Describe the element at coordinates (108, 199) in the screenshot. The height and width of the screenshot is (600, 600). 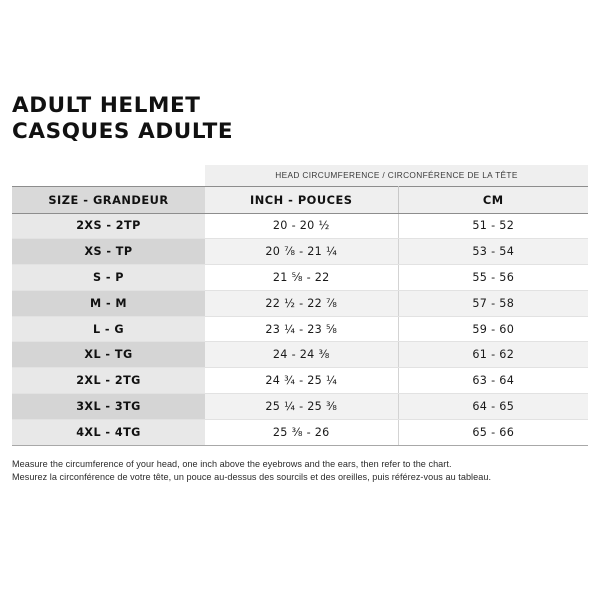
I see `column-header-size: SIZE - GRANDEUR` at that location.